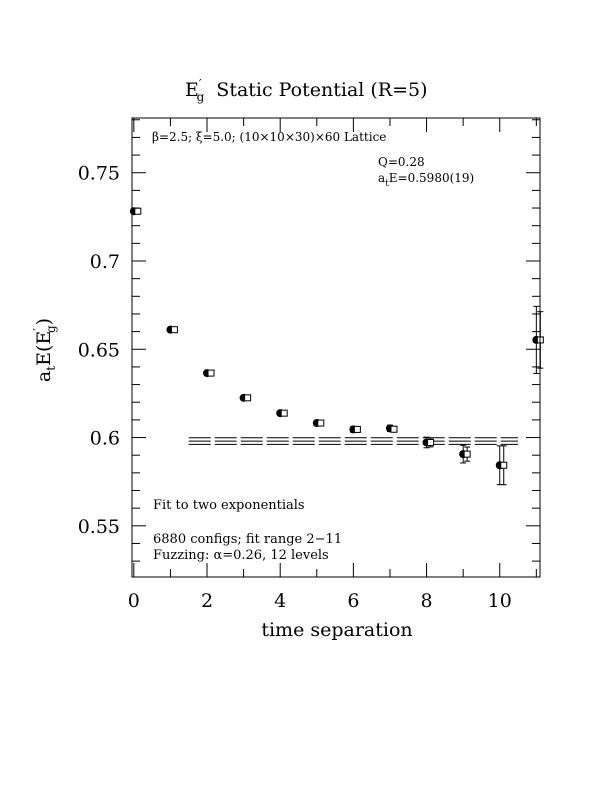  Describe the element at coordinates (99, 174) in the screenshot. I see `y-tick-label: 0.75` at that location.